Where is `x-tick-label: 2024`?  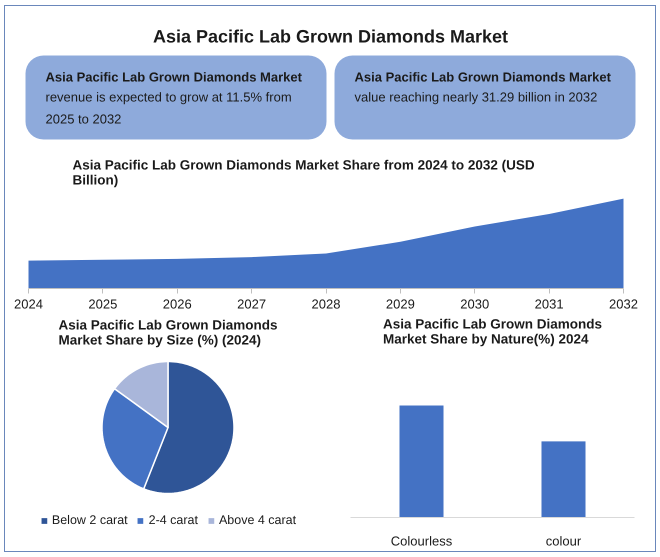
x-tick-label: 2024 is located at coordinates (28, 304).